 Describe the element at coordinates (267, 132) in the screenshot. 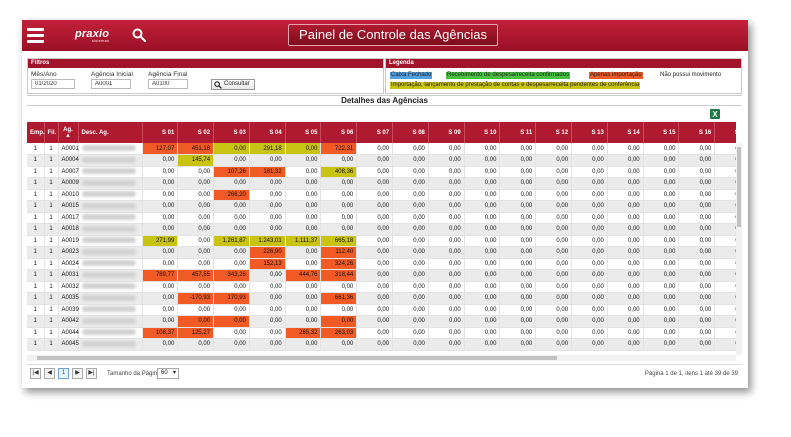

I see `column-header-day: S 04` at that location.